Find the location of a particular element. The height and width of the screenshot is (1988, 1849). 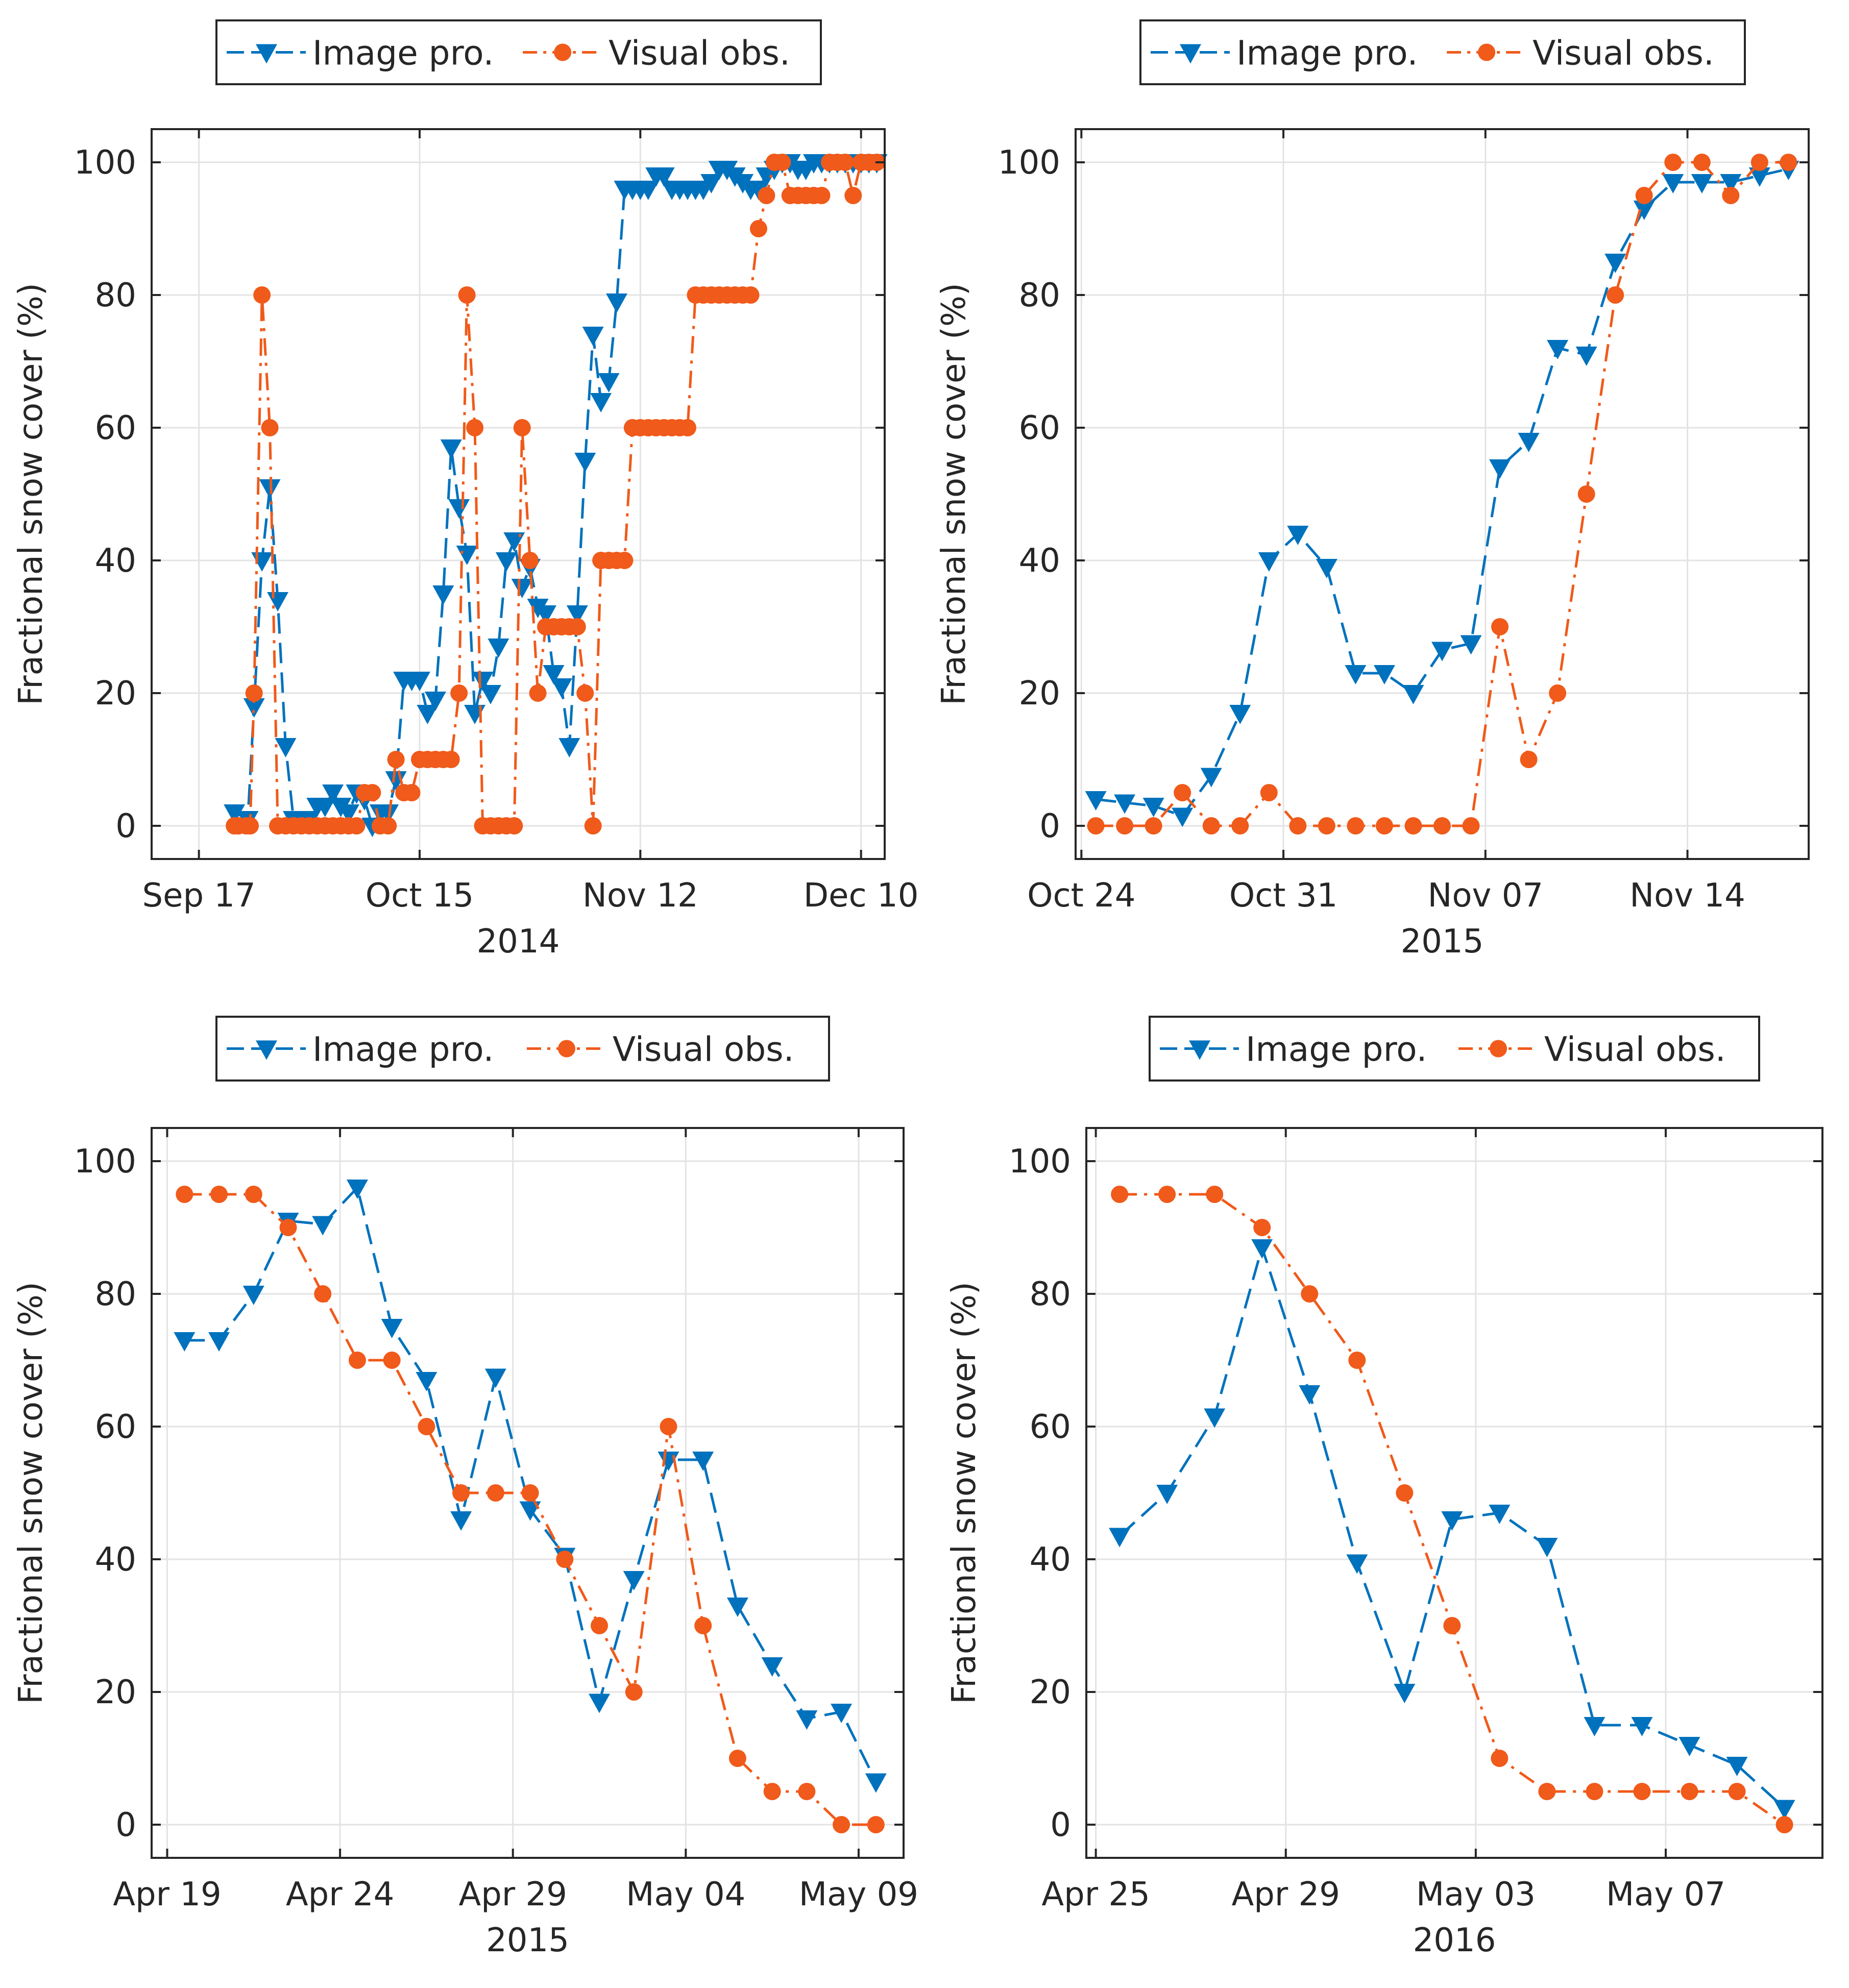

y-tick-label: 40 is located at coordinates (1039, 561).